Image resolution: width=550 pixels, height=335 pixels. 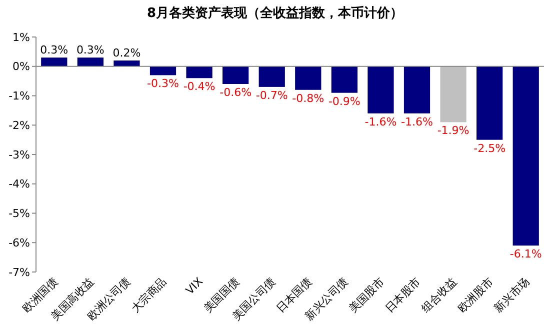 I want to click on y-tick-label: -7%, so click(x=19, y=272).